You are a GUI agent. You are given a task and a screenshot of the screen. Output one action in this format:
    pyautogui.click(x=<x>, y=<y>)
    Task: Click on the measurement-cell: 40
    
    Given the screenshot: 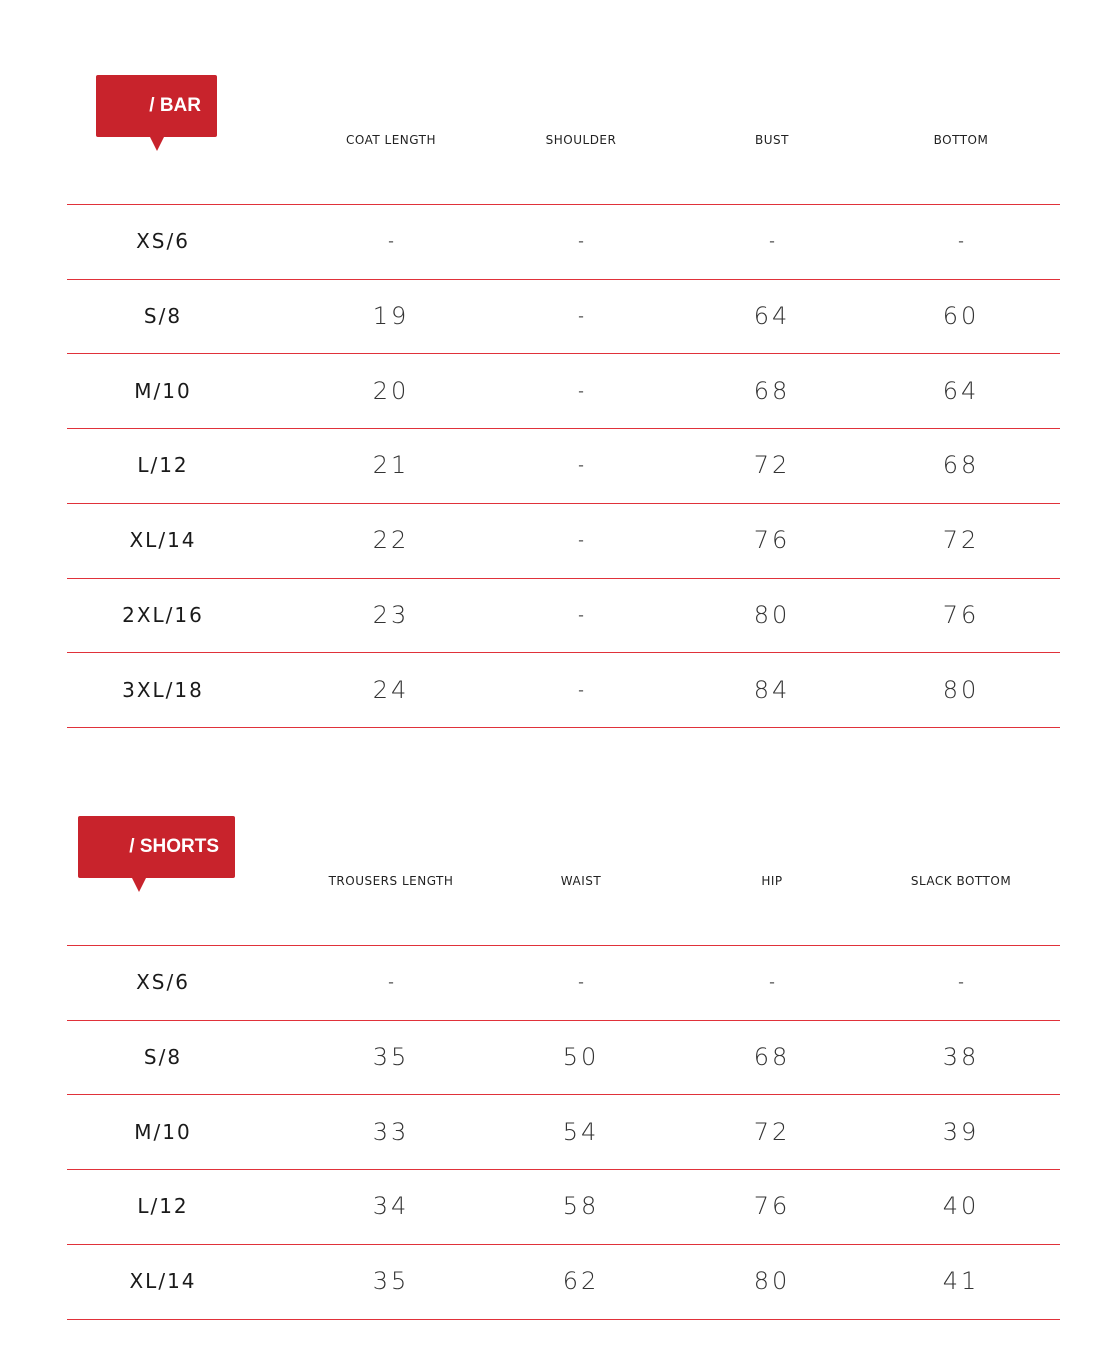 What is the action you would take?
    pyautogui.click(x=961, y=1206)
    